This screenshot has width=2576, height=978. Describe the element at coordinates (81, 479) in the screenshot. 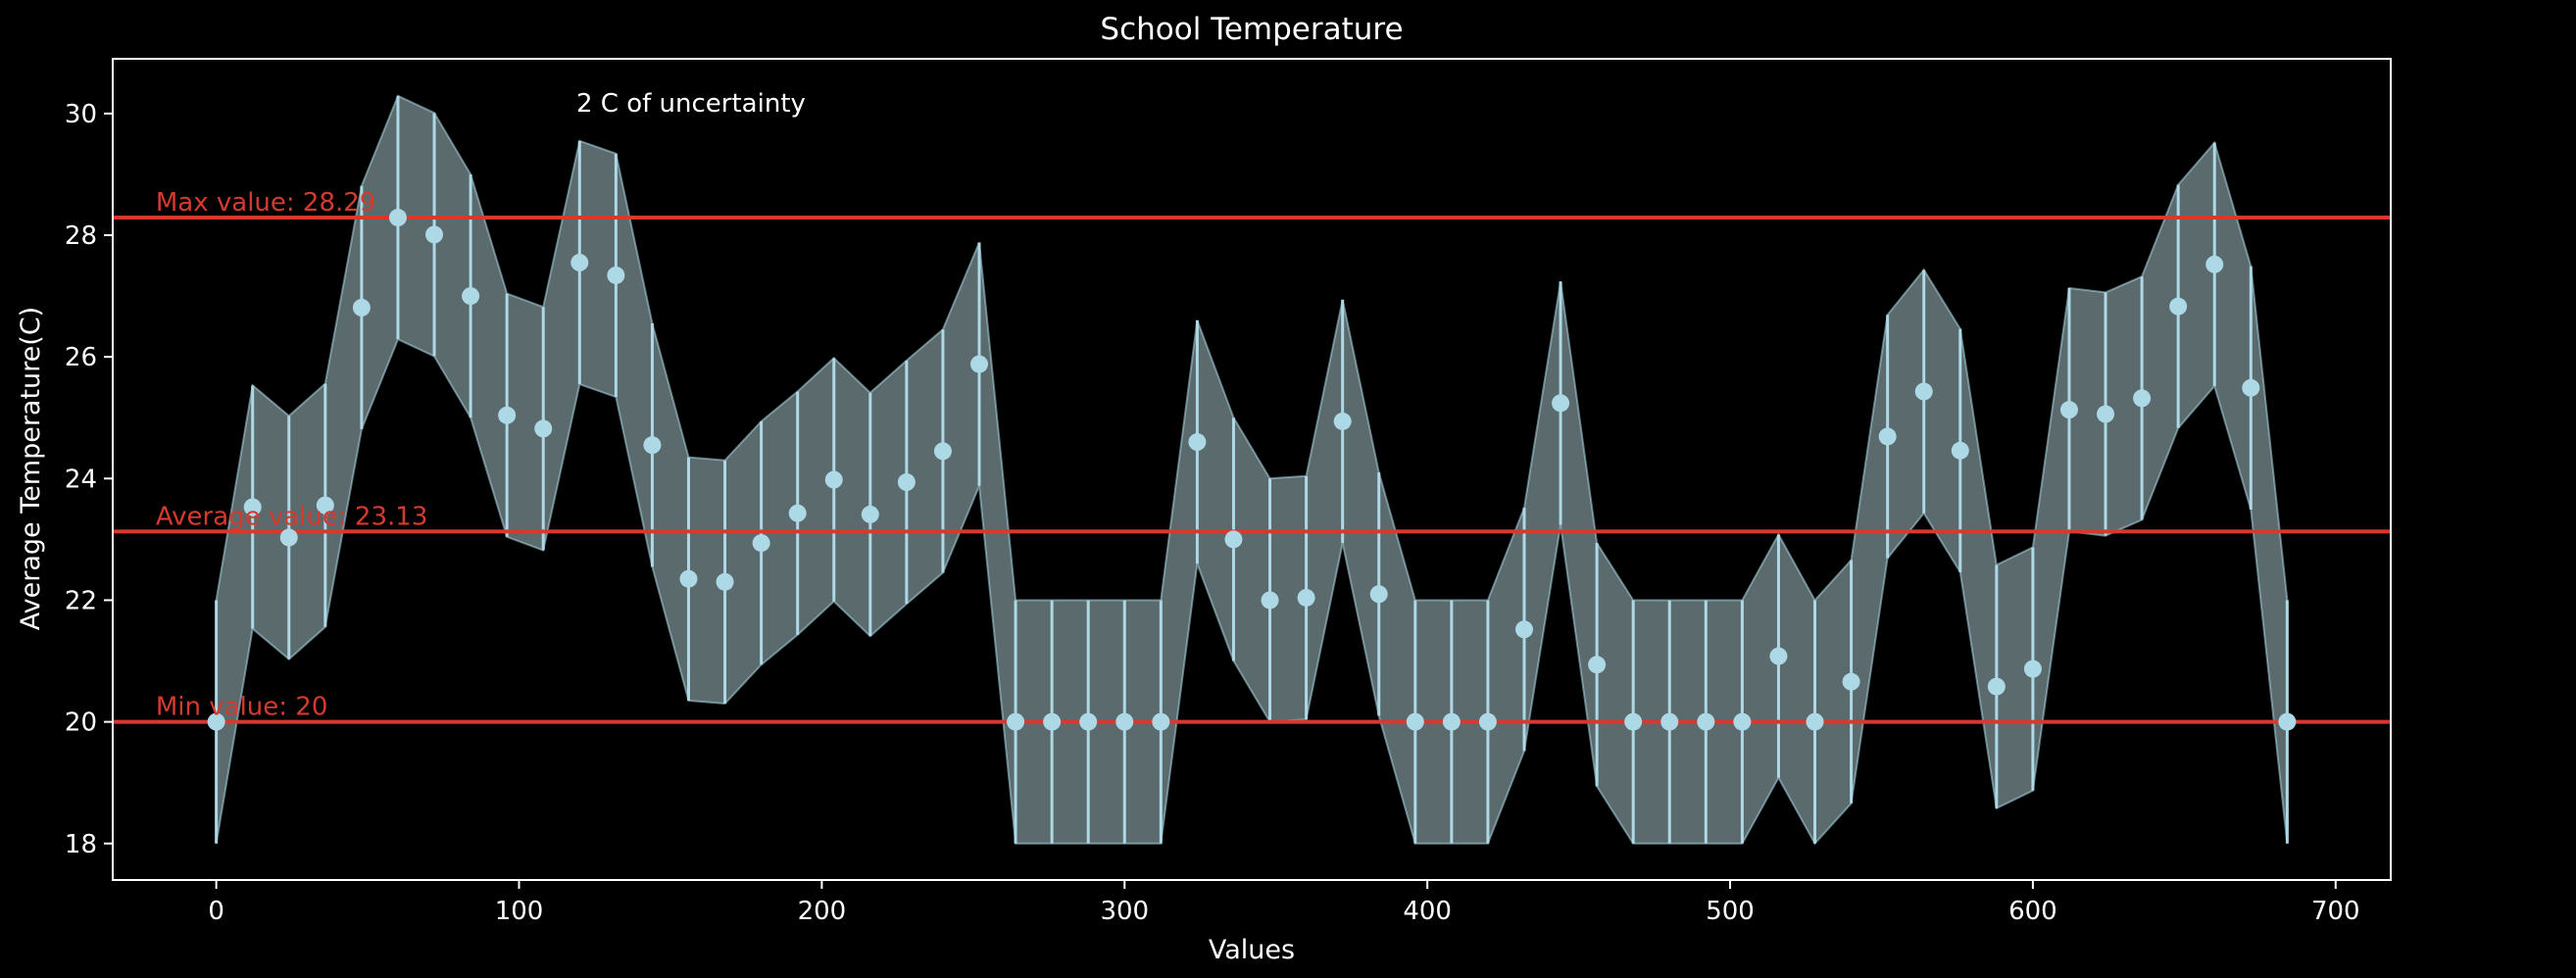

I see `y-tick-label: 24` at that location.